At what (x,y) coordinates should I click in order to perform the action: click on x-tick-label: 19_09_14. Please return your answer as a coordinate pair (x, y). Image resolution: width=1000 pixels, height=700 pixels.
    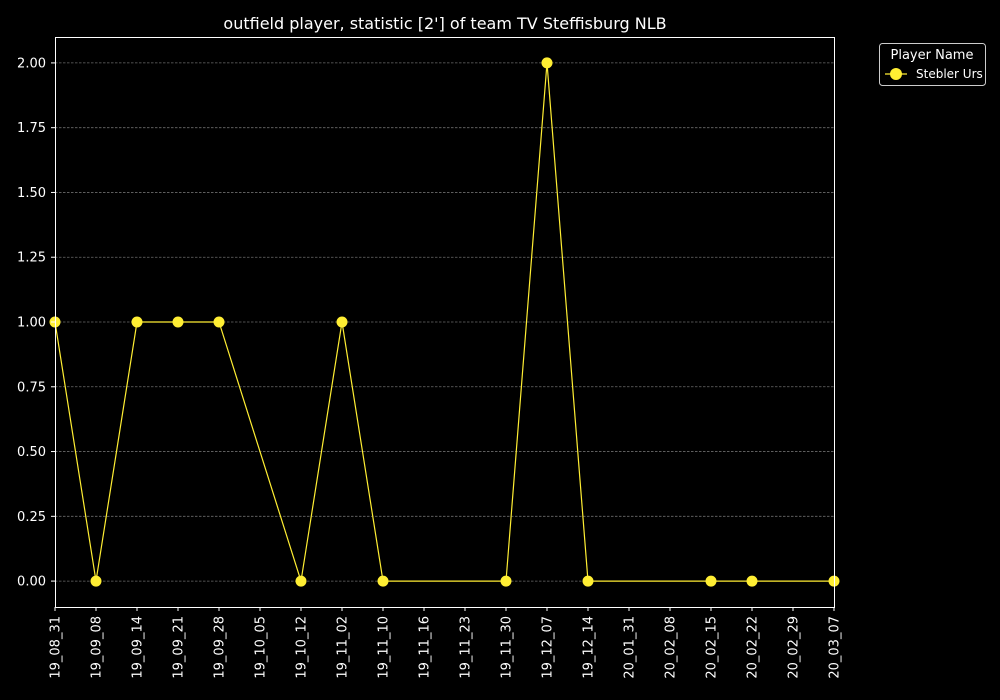
    Looking at the image, I should click on (138, 647).